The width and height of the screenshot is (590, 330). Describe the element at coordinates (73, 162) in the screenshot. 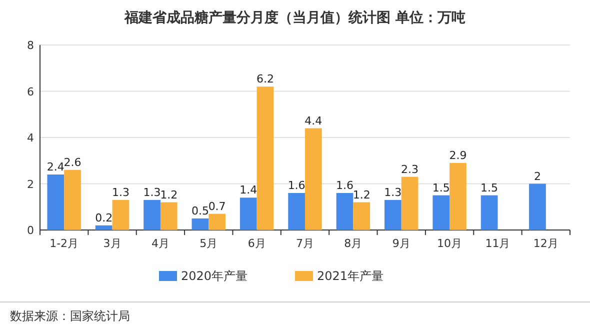

I see `data-label: 2.6` at that location.